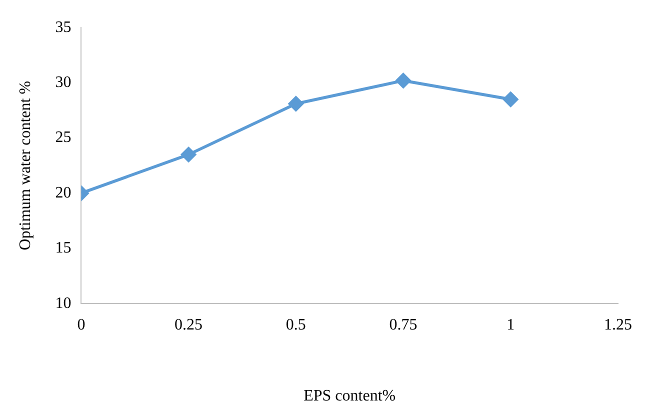  What do you see at coordinates (350, 396) in the screenshot?
I see `x-axis-title: EPS content%` at bounding box center [350, 396].